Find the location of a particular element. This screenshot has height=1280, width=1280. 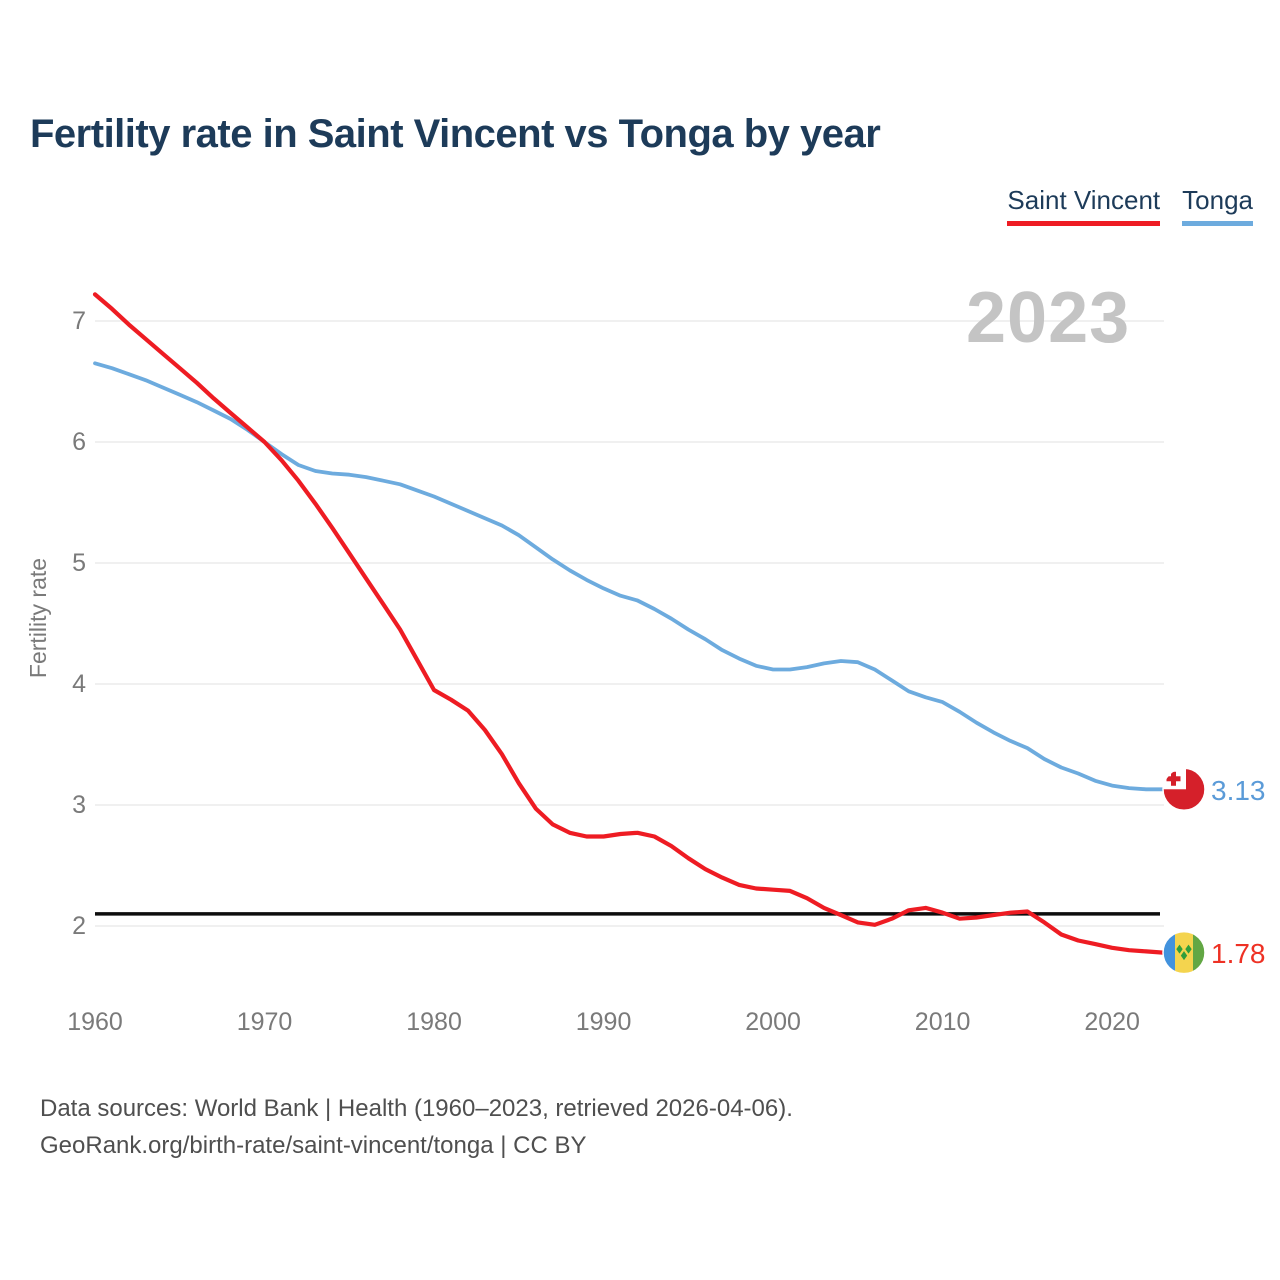

y-tick-3: 3 is located at coordinates (79, 805).